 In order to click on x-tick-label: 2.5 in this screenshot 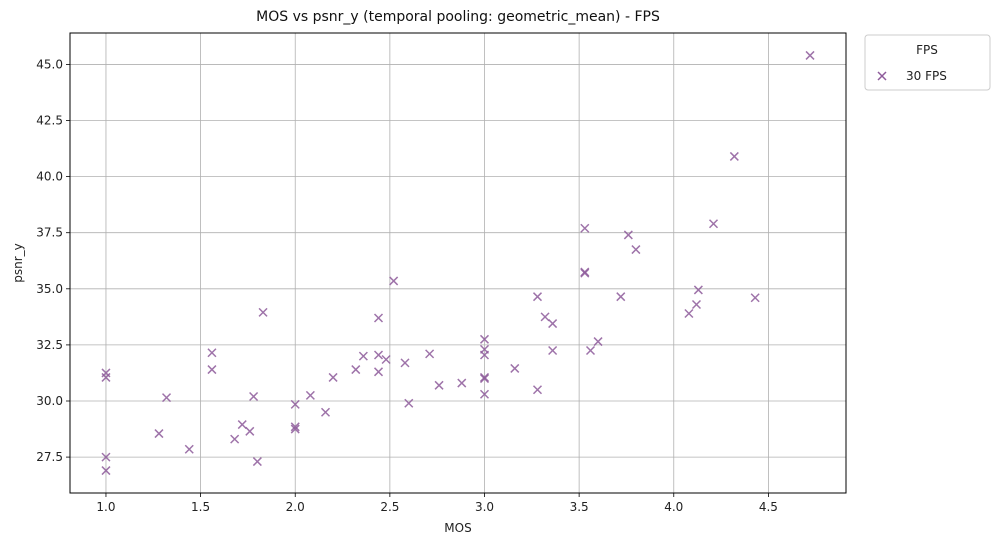, I will do `click(389, 507)`.